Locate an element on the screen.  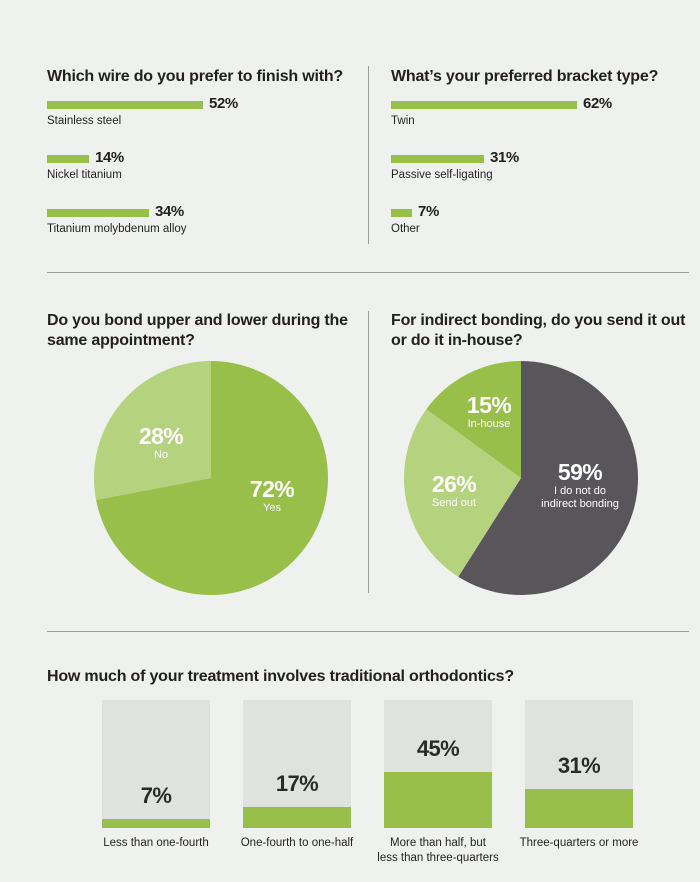
treatment-column-box: 7% is located at coordinates (156, 764).